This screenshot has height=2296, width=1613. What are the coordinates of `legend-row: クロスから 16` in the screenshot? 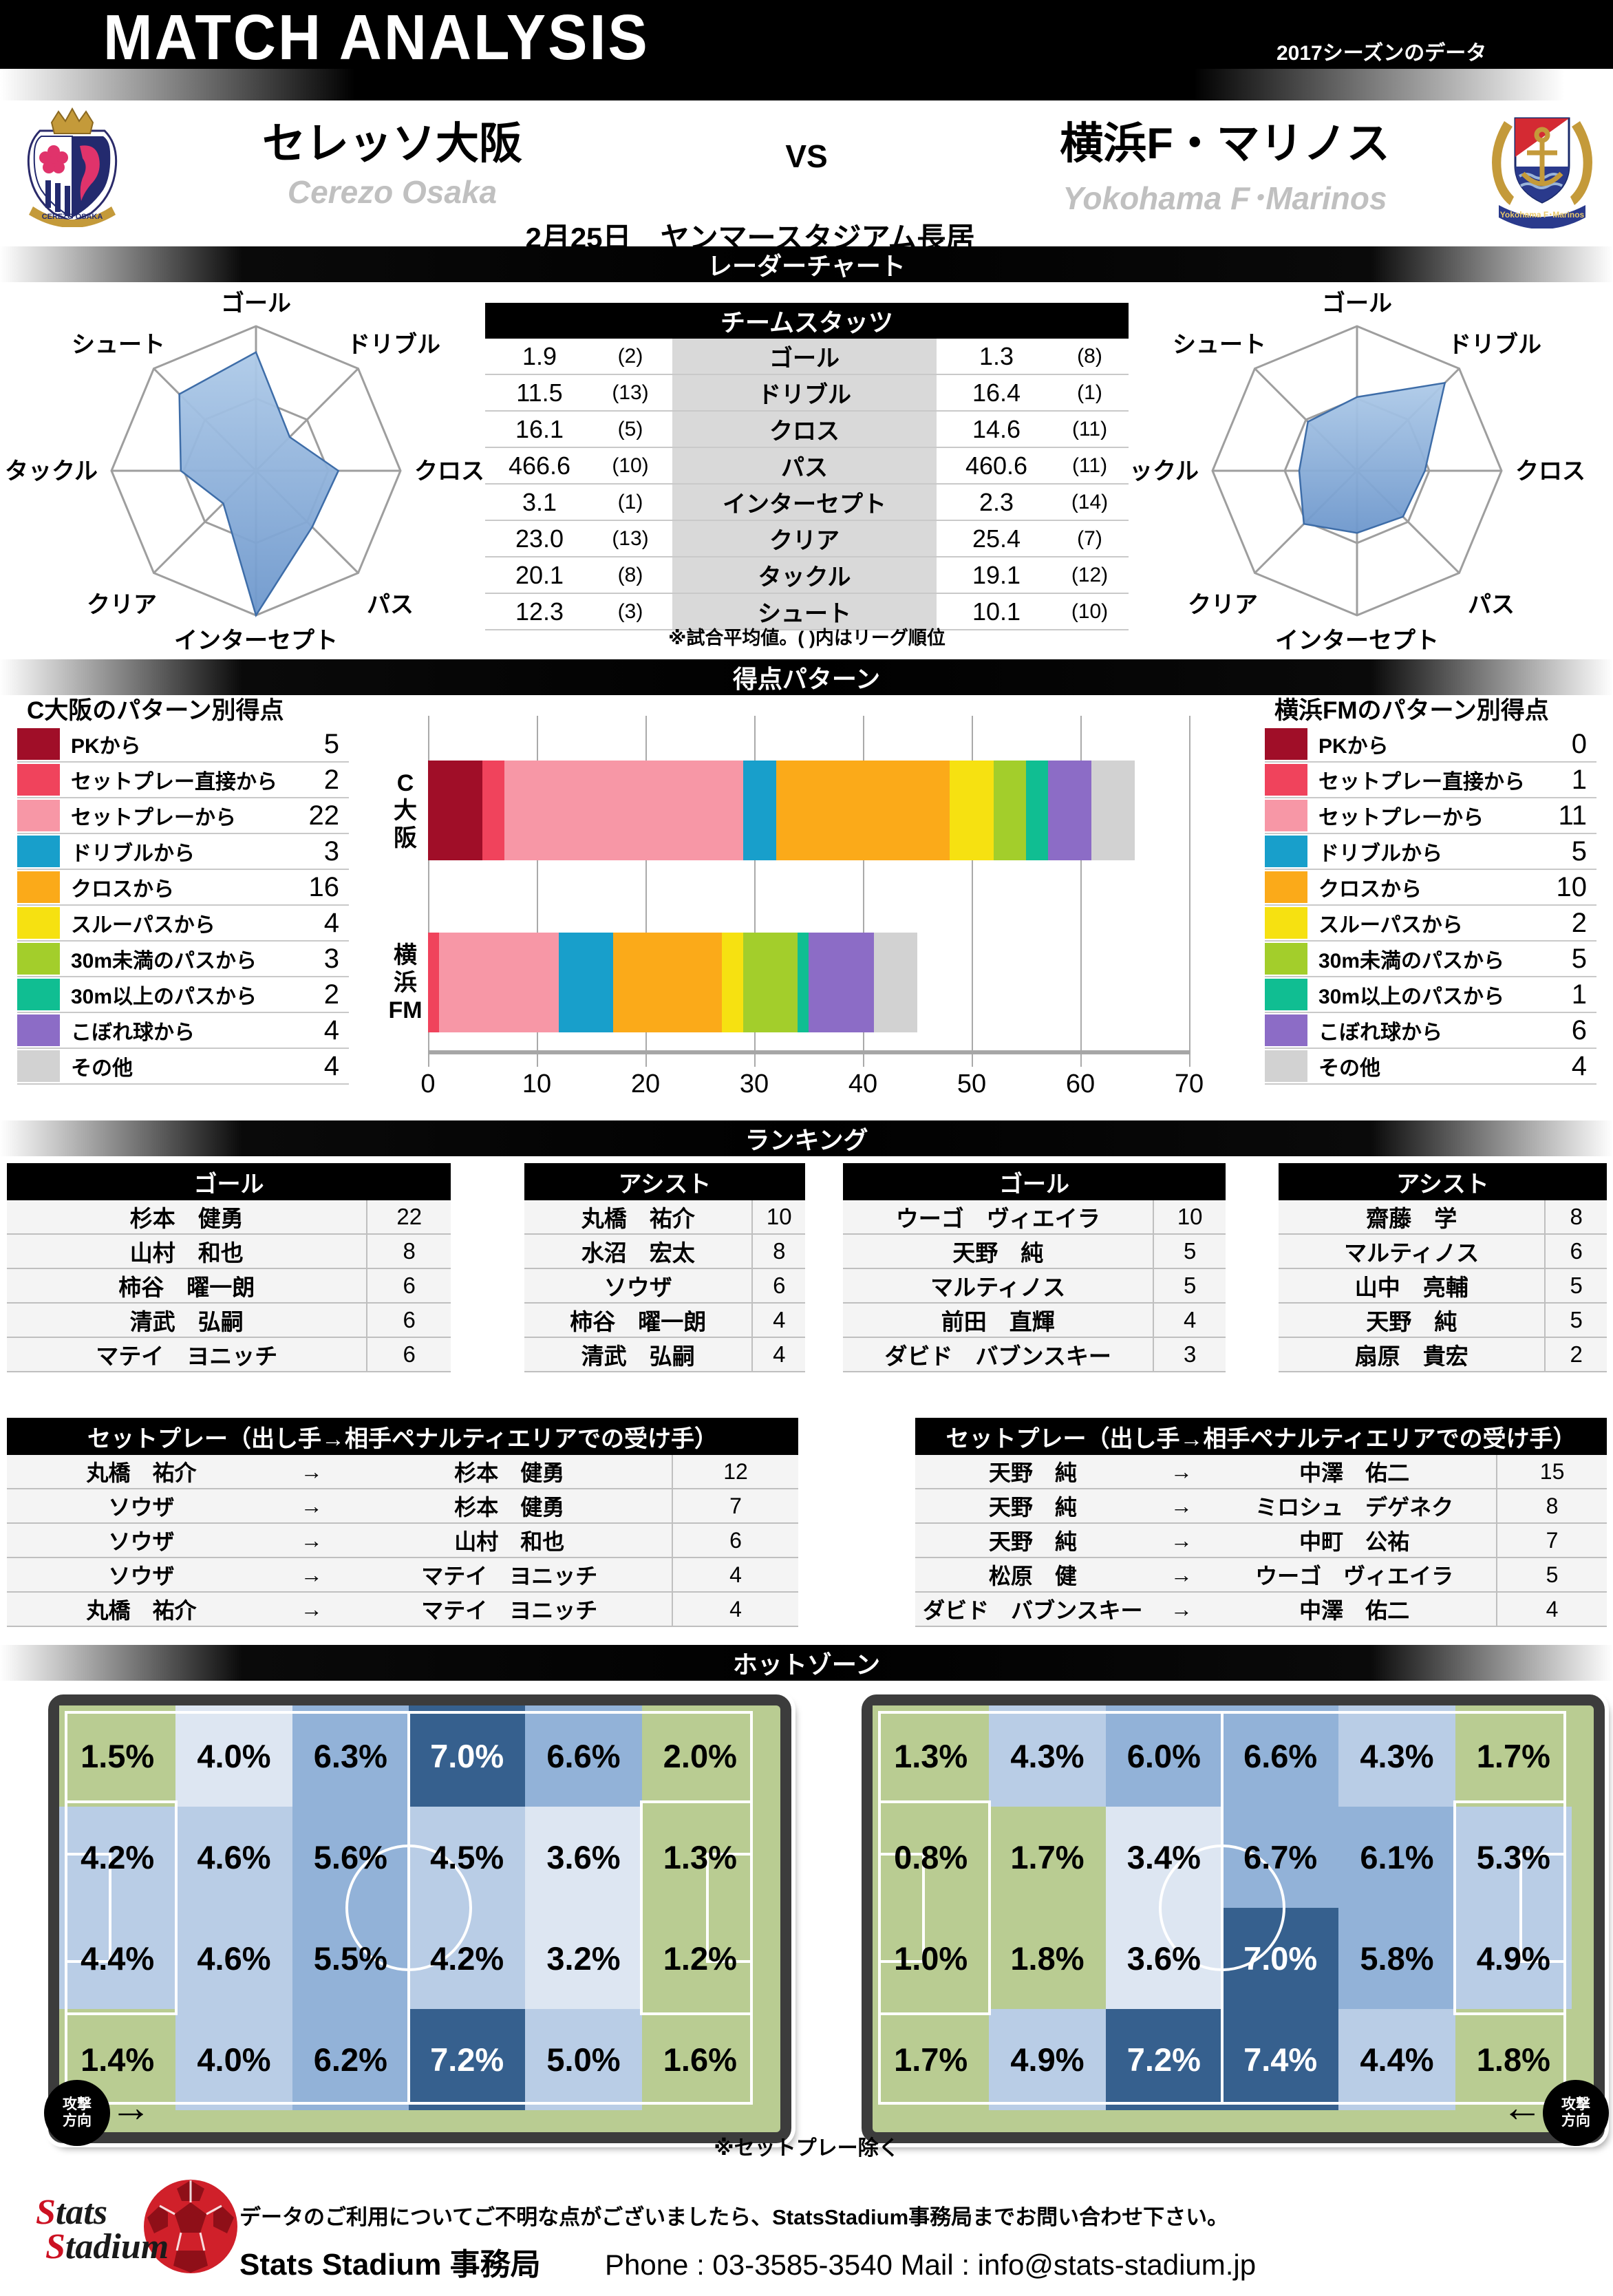 It's located at (183, 888).